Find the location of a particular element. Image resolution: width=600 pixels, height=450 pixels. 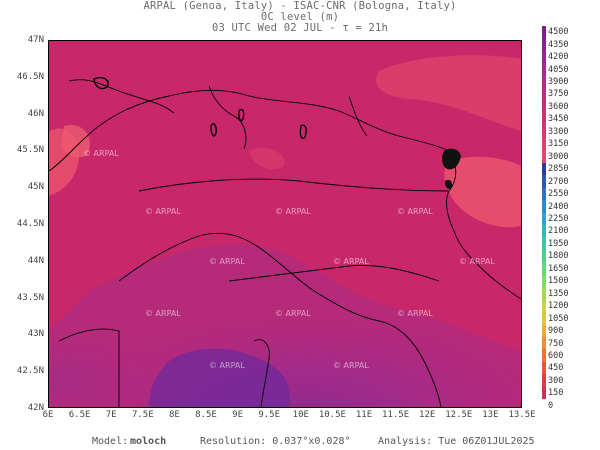

longitude-label: 12E is located at coordinates (427, 415).